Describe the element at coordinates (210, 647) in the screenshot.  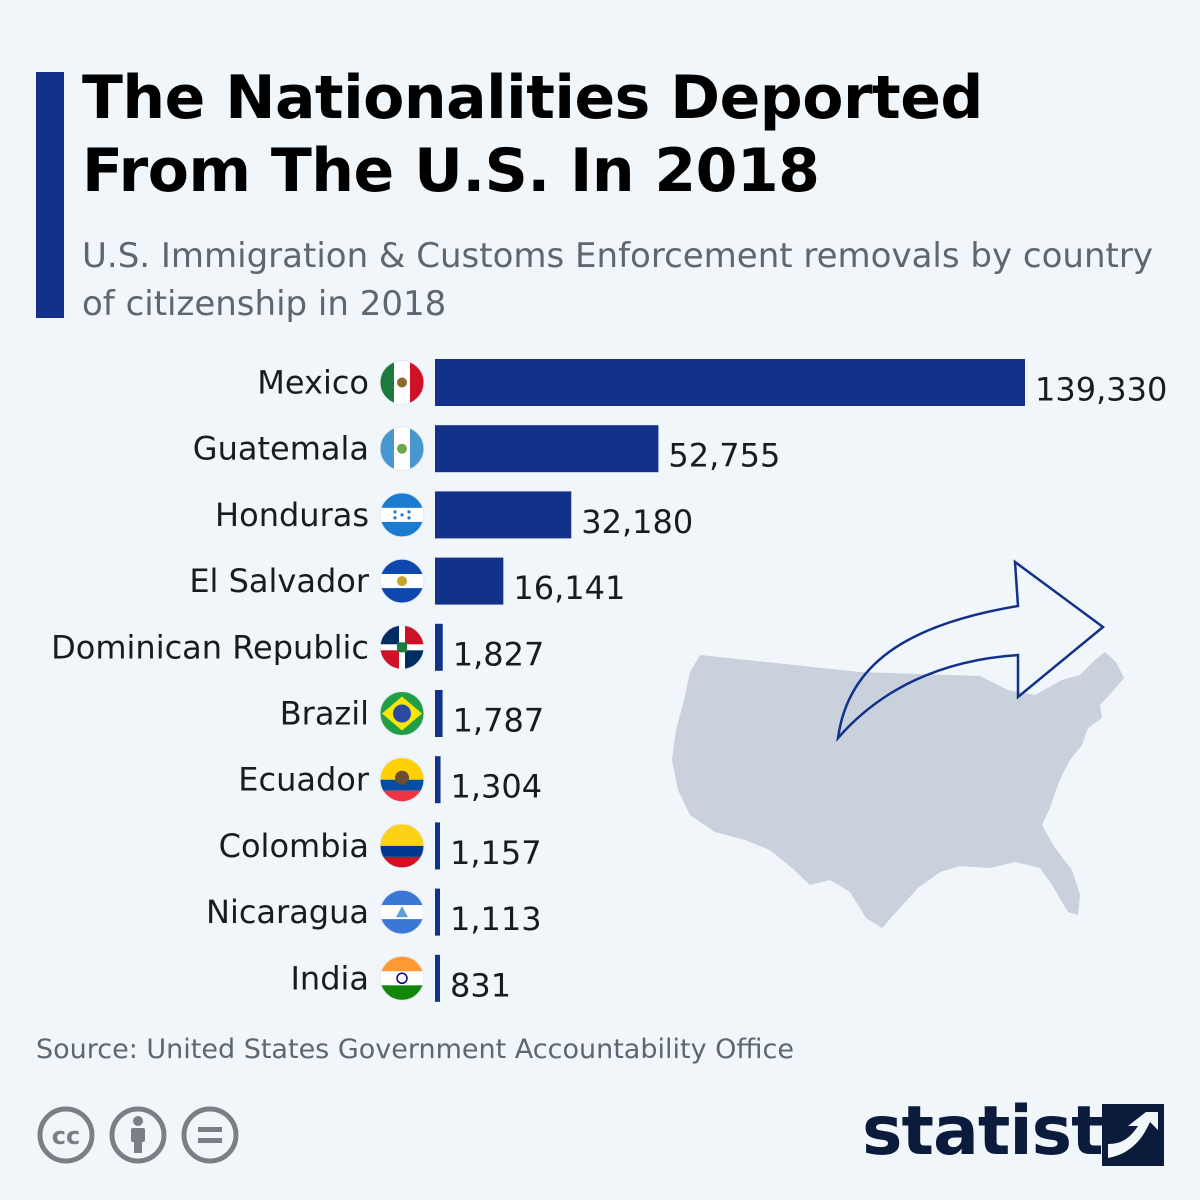
I see `category-label: Dominican Republic` at that location.